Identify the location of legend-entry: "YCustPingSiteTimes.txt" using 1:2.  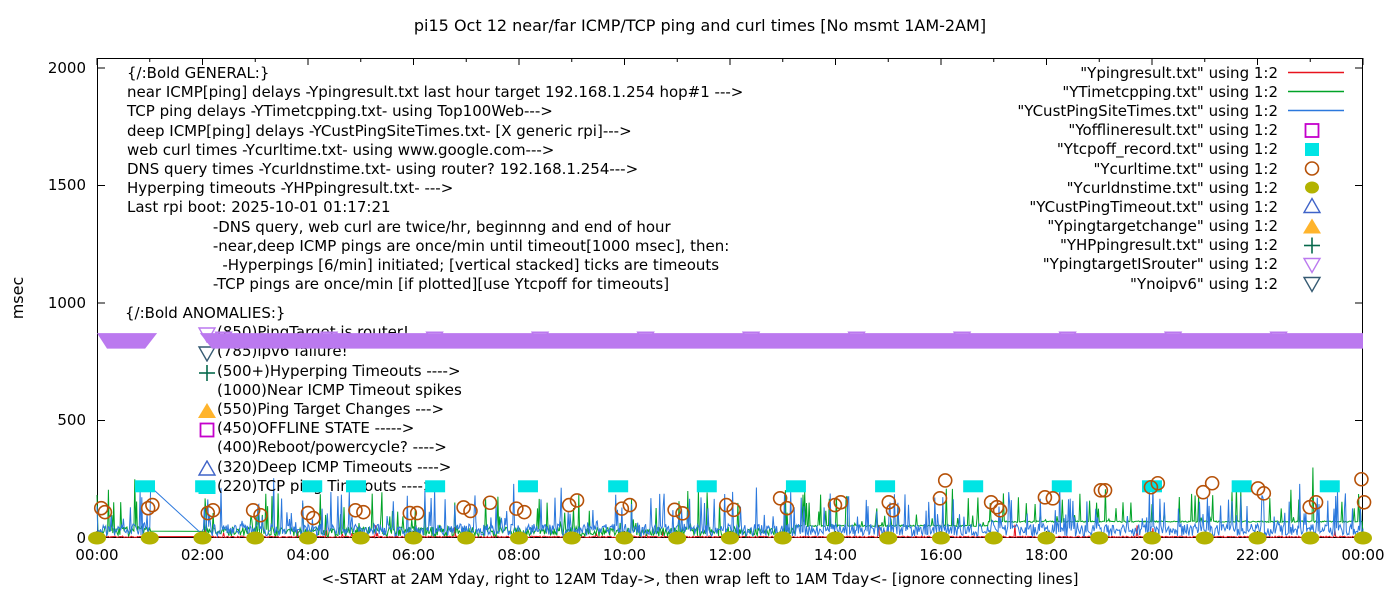
(1115, 110).